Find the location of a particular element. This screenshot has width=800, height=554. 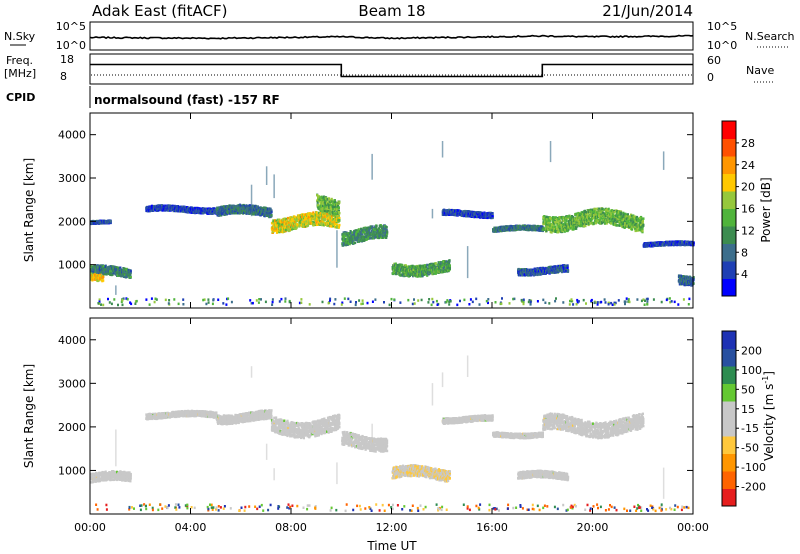

freq-left-tick-bottom: 8 is located at coordinates (63, 76).